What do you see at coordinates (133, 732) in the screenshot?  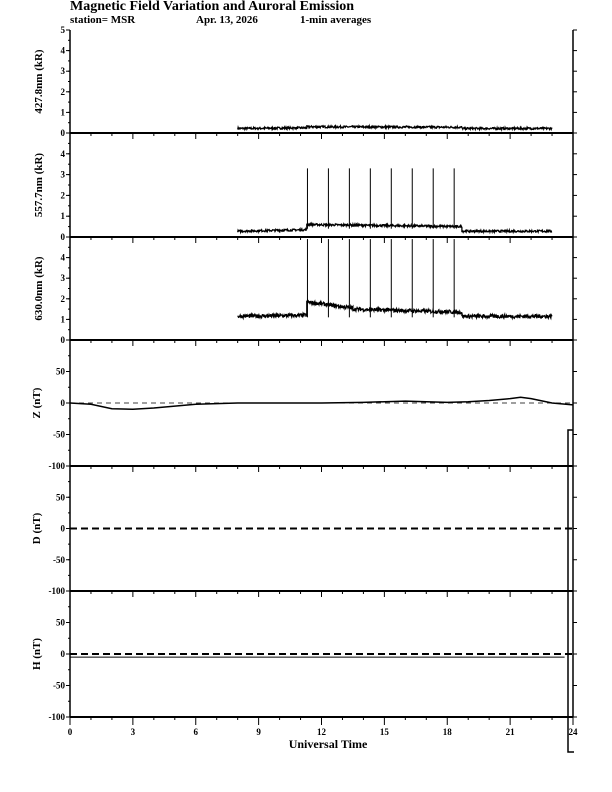 I see `x-tick-label: 3` at bounding box center [133, 732].